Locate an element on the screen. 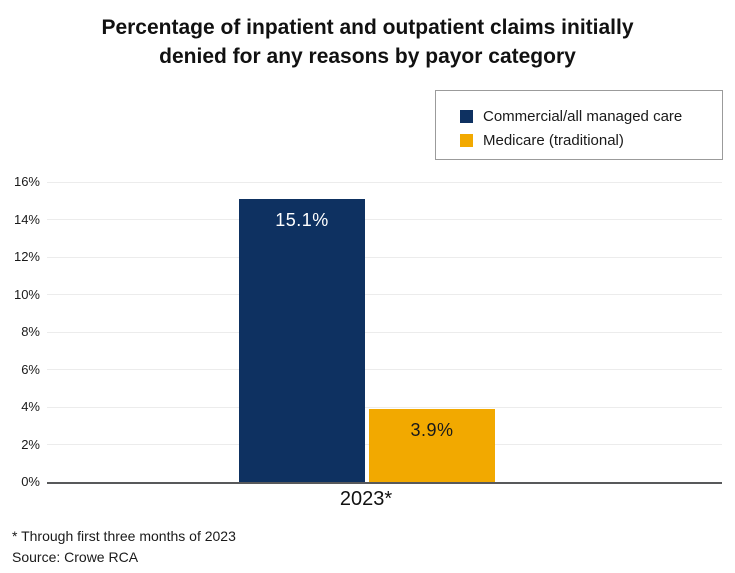 The image size is (735, 573). bar-value-label-commercial: 15.1% is located at coordinates (302, 219).